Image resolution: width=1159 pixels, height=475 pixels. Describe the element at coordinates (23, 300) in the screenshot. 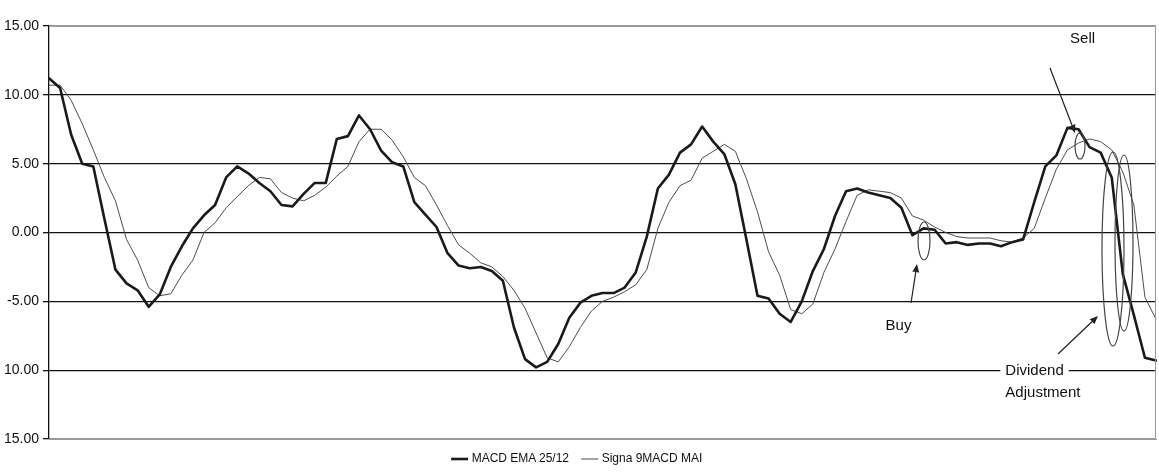

I see `y-tick-label: -5.00` at that location.